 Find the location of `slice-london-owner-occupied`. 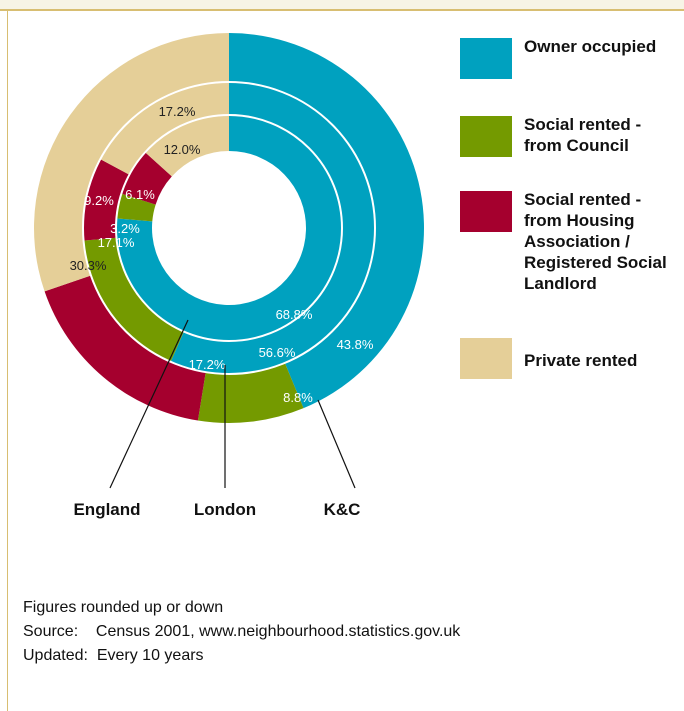

slice-london-owner-occupied is located at coordinates (272, 228).